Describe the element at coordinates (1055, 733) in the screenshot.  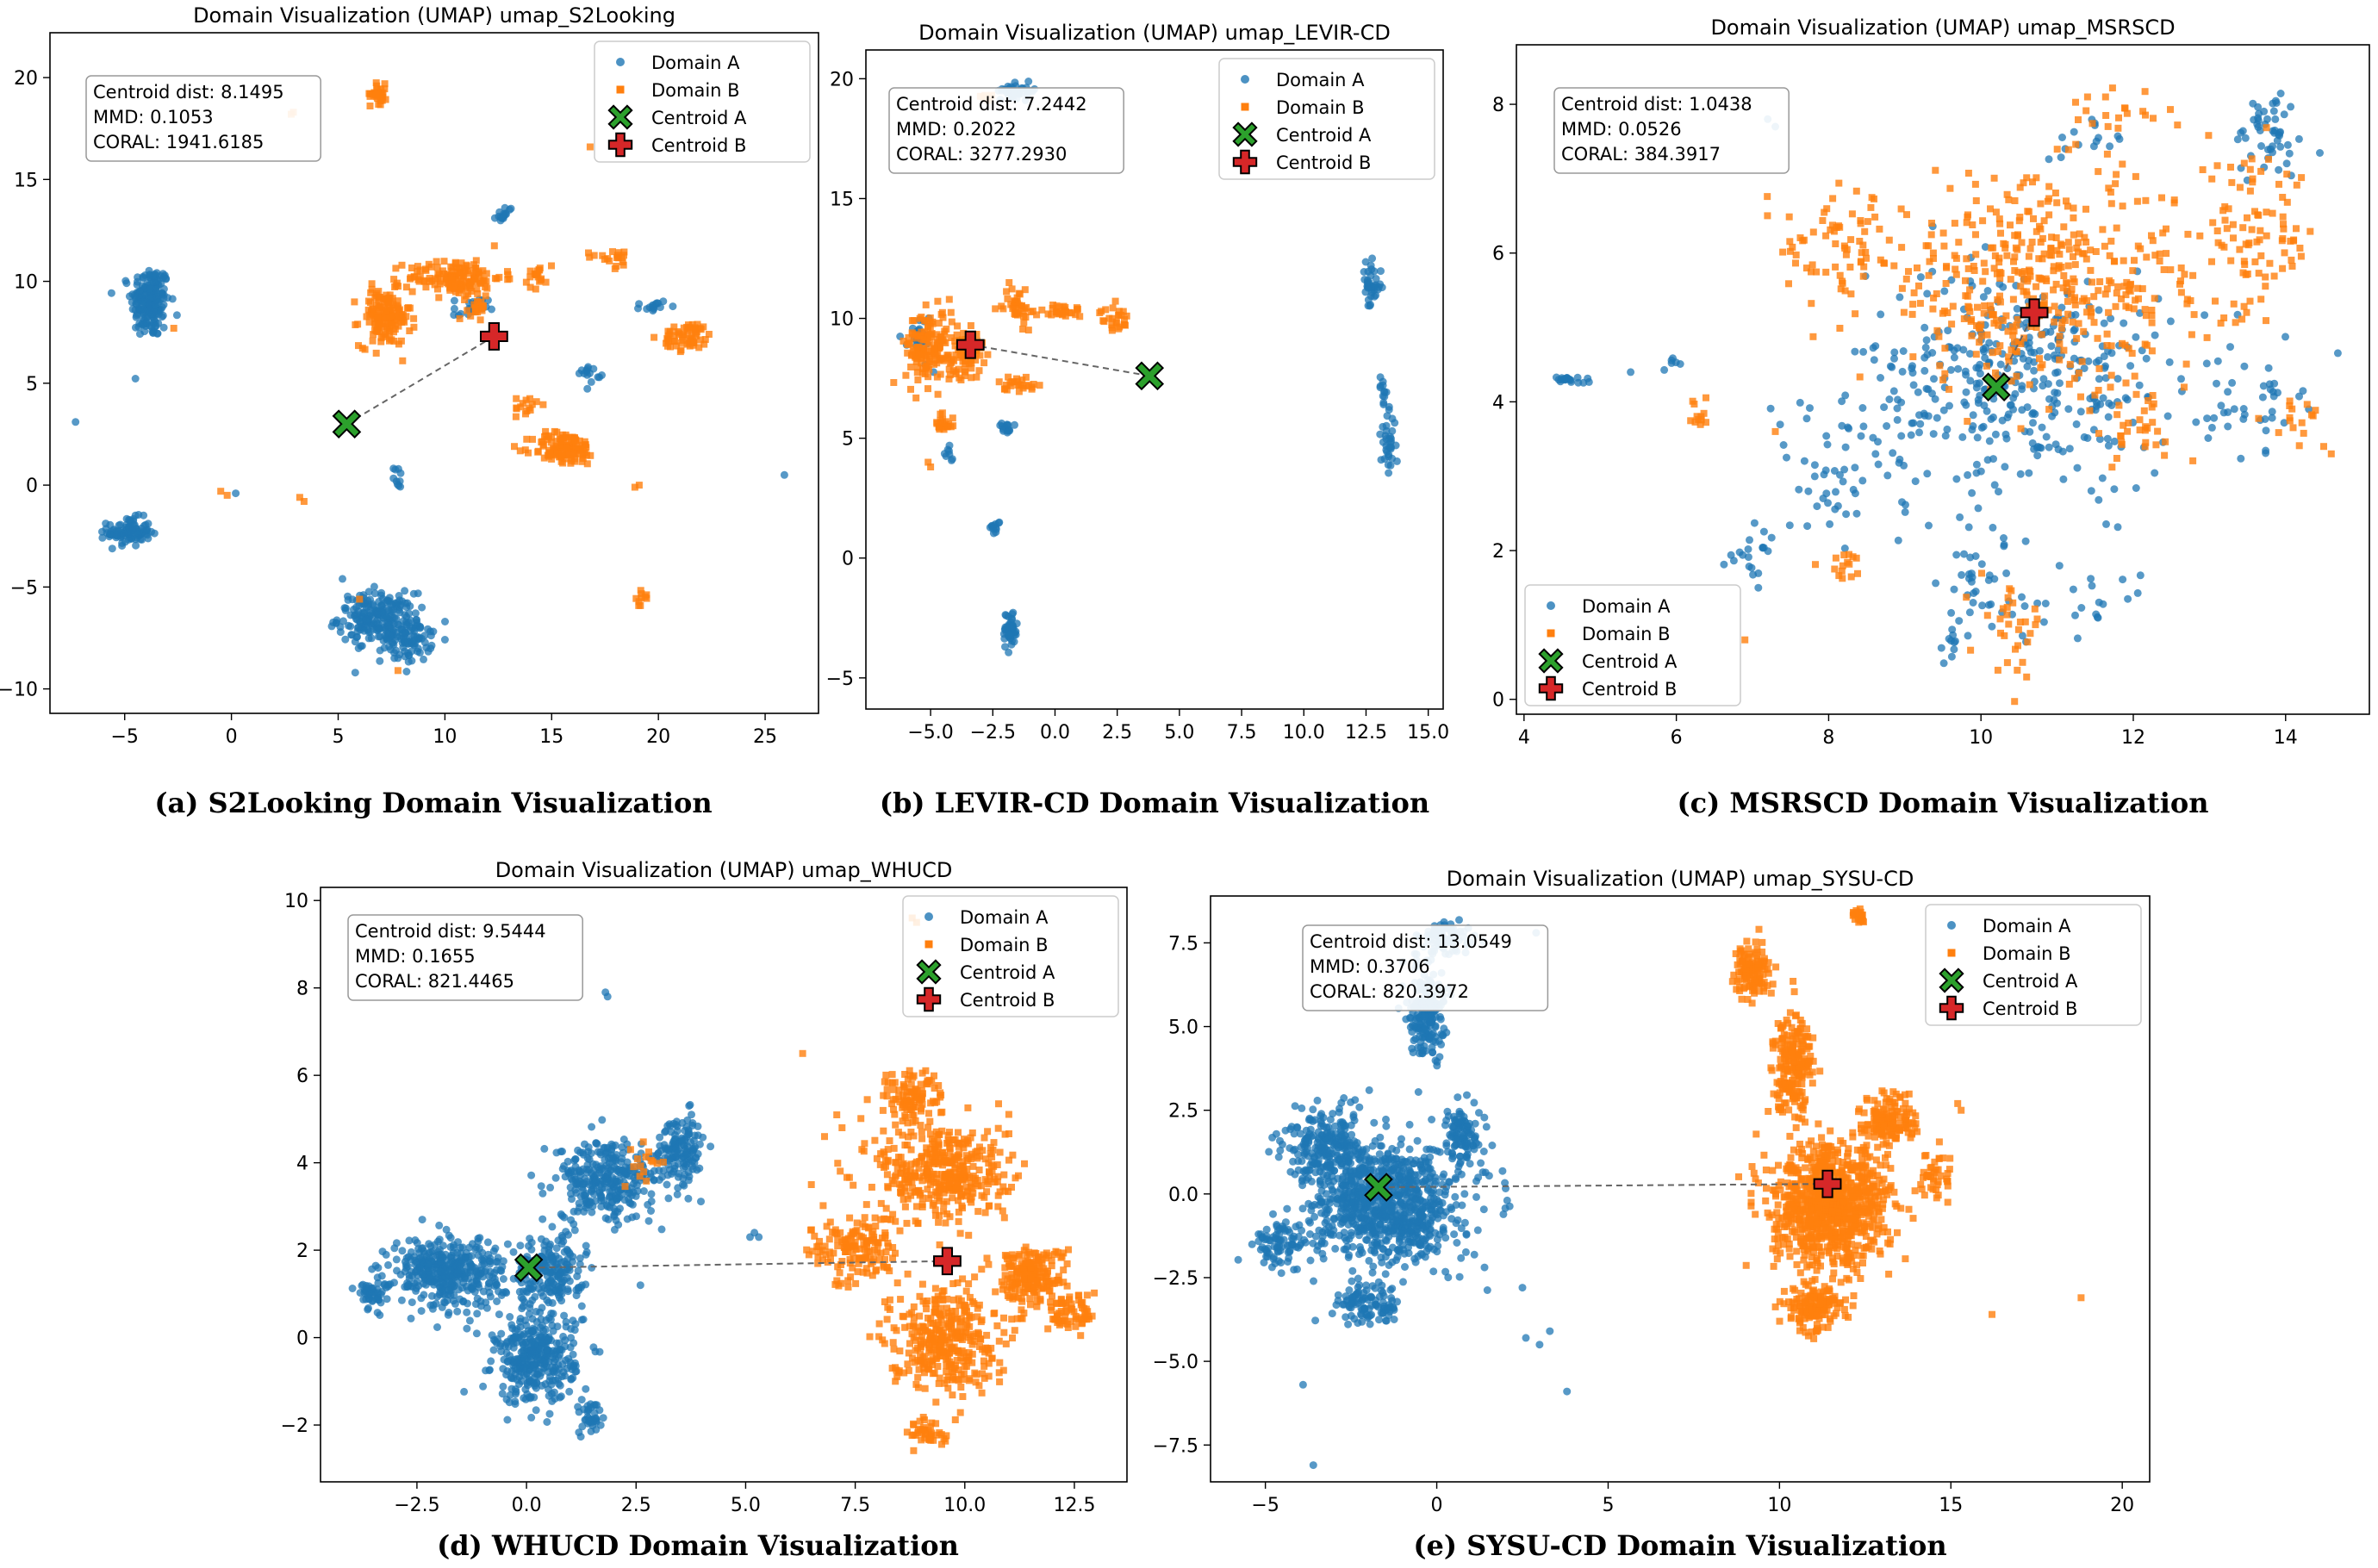
I see `x-tick-label: 0.0` at that location.